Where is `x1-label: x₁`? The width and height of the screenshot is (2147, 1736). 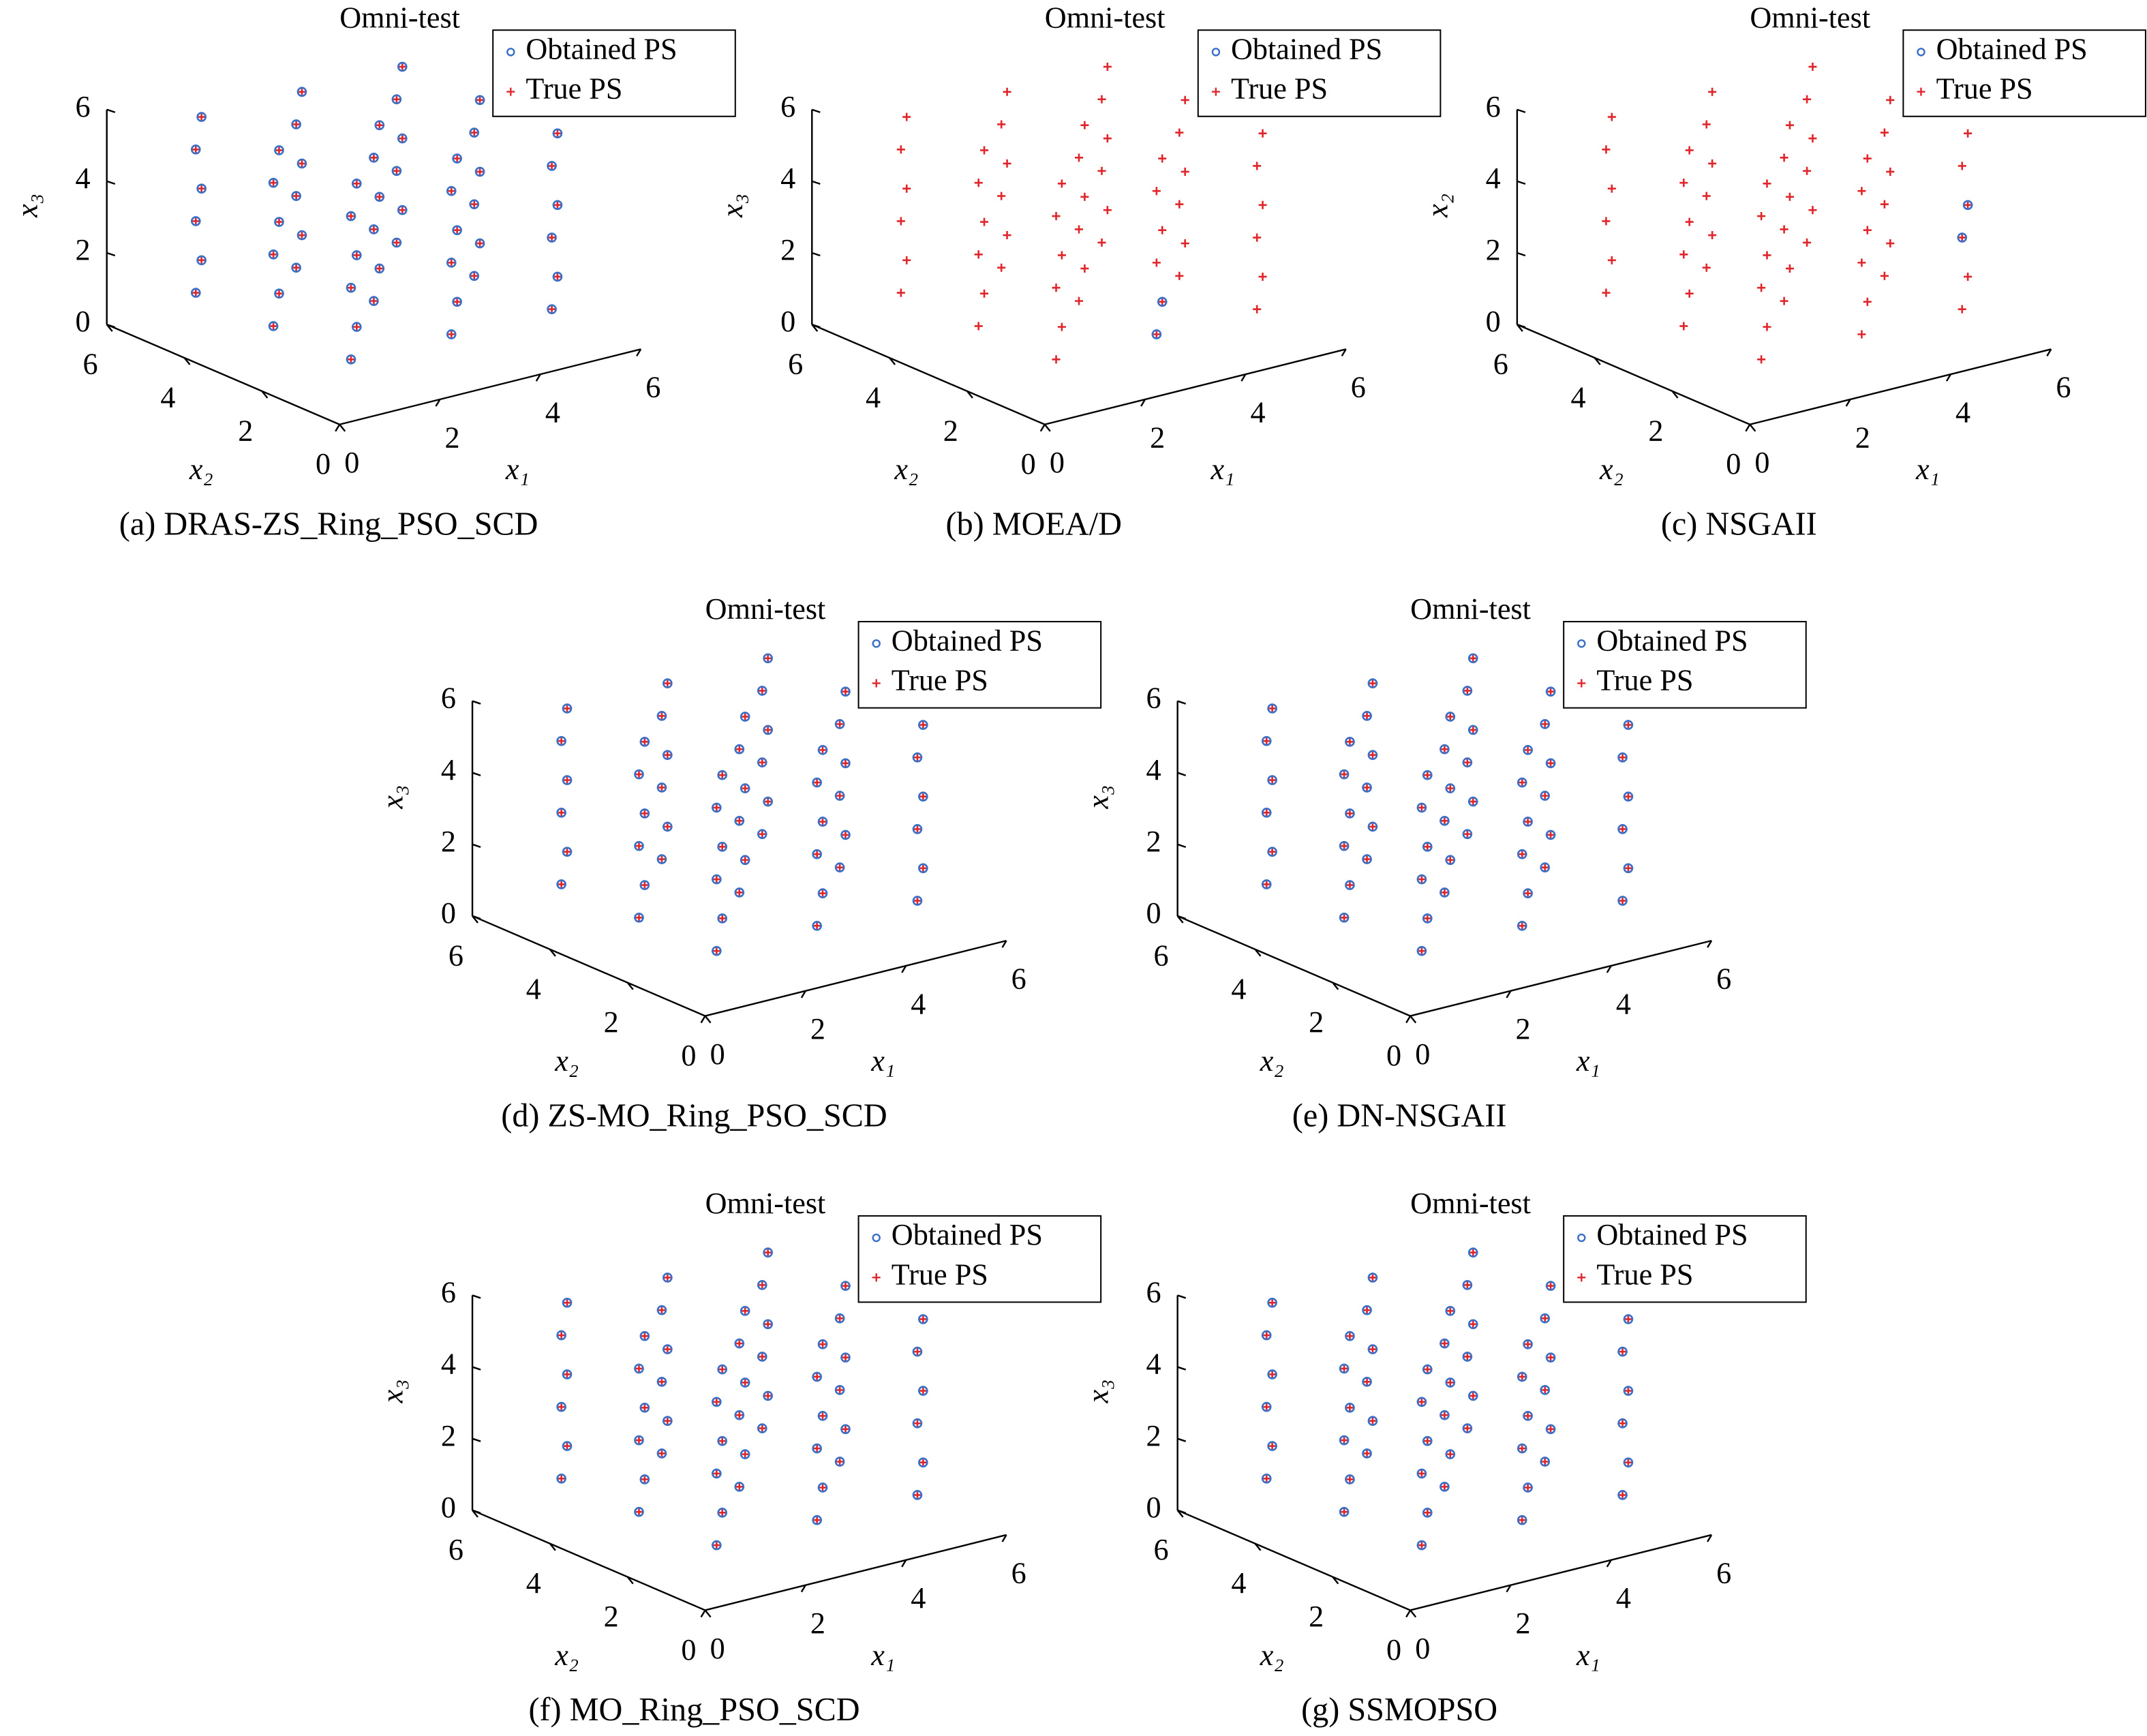
x1-label: x₁ is located at coordinates (1588, 1061).